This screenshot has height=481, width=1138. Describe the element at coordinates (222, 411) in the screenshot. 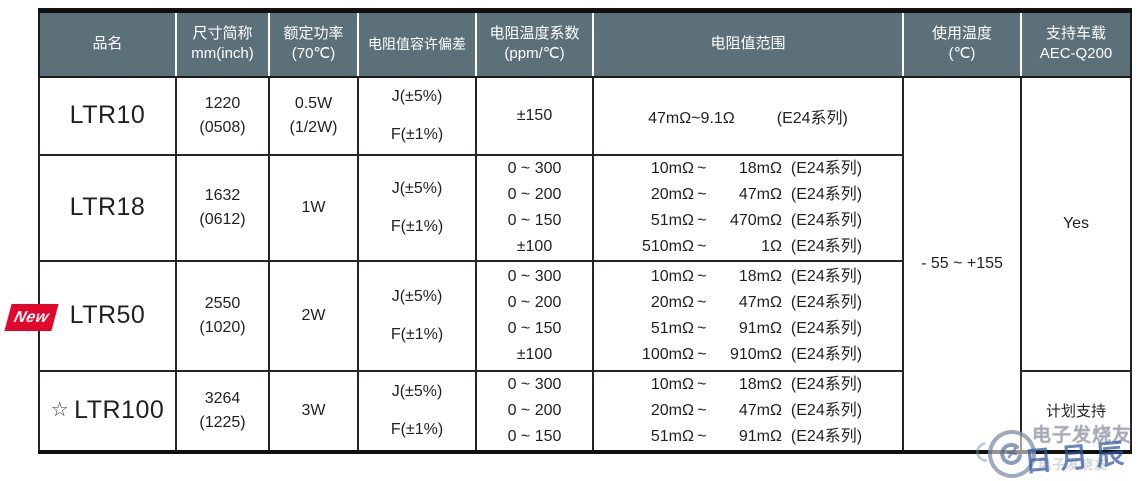

I see `size-ltr100: 3264 (1225)` at that location.